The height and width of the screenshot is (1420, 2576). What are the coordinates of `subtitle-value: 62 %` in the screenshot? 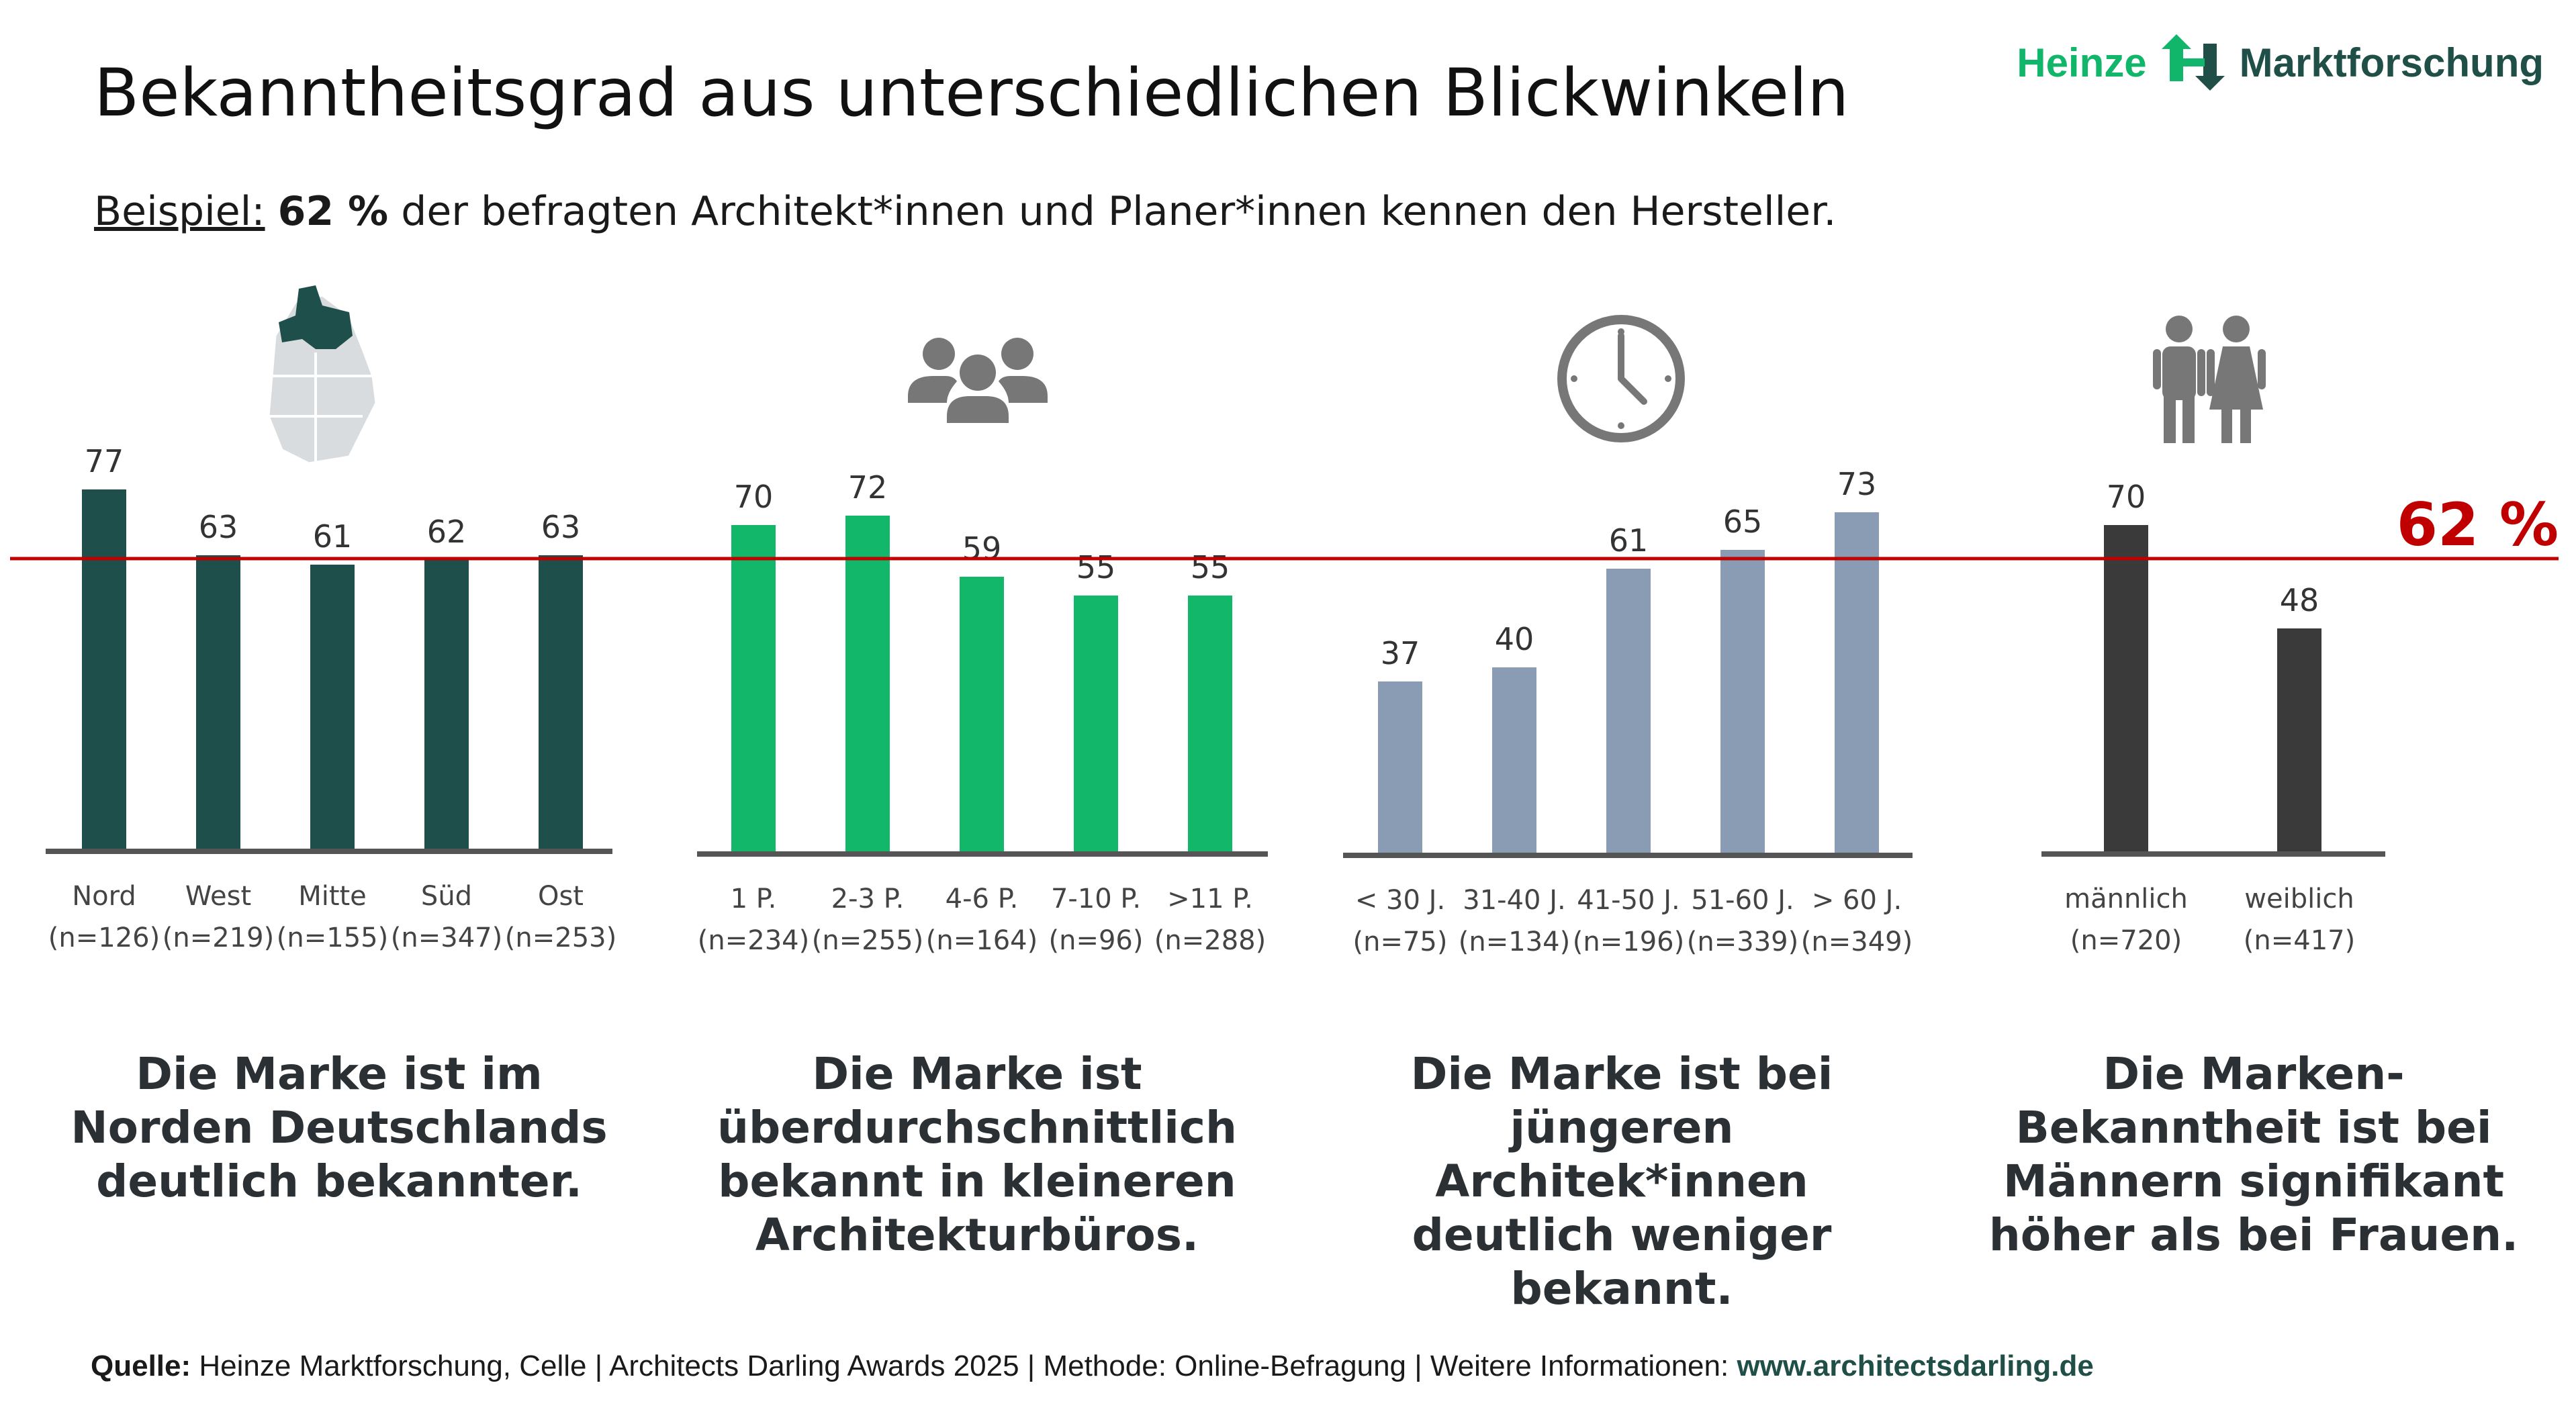 It's located at (333, 211).